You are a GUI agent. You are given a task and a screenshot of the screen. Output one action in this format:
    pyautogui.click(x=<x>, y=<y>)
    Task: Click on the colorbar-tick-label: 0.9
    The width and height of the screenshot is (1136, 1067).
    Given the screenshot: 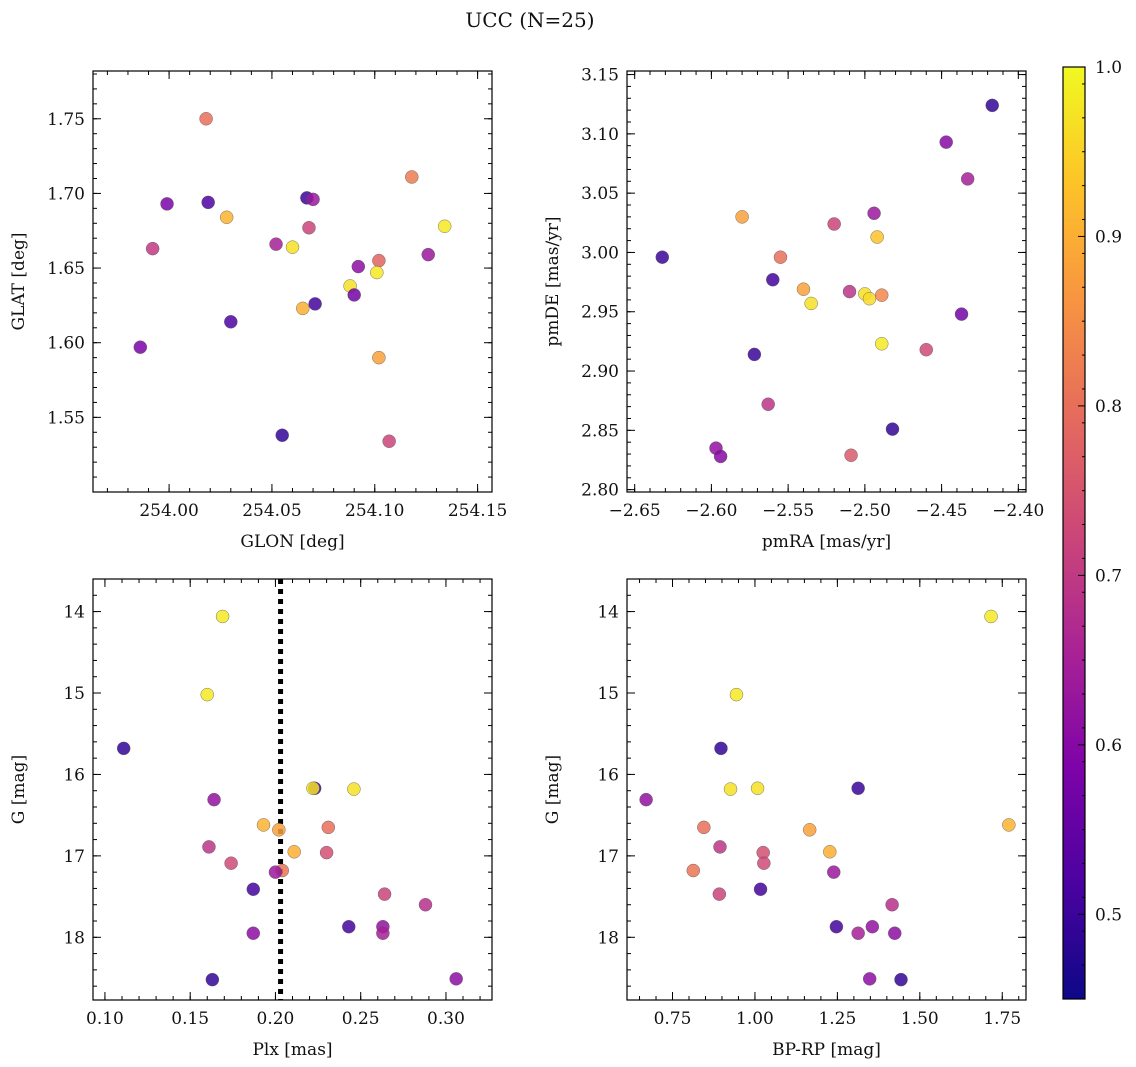 What is the action you would take?
    pyautogui.click(x=1108, y=237)
    